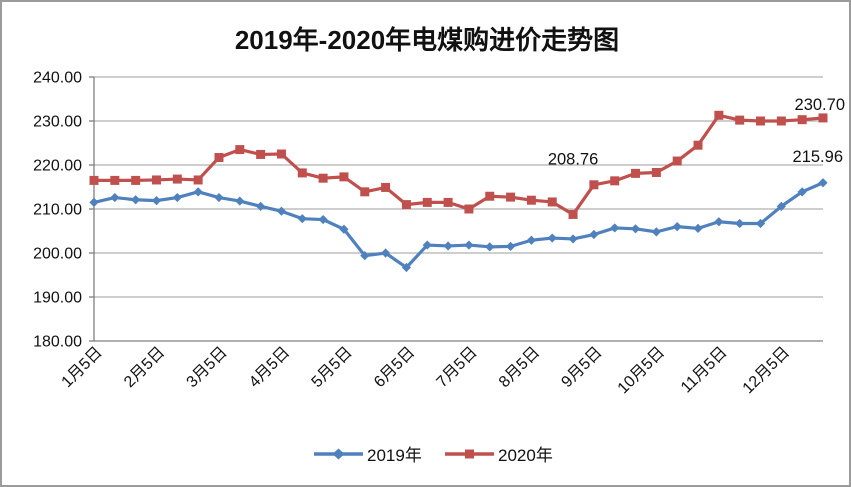 This screenshot has height=487, width=851. I want to click on x-tick-label: 7月5日, so click(456, 367).